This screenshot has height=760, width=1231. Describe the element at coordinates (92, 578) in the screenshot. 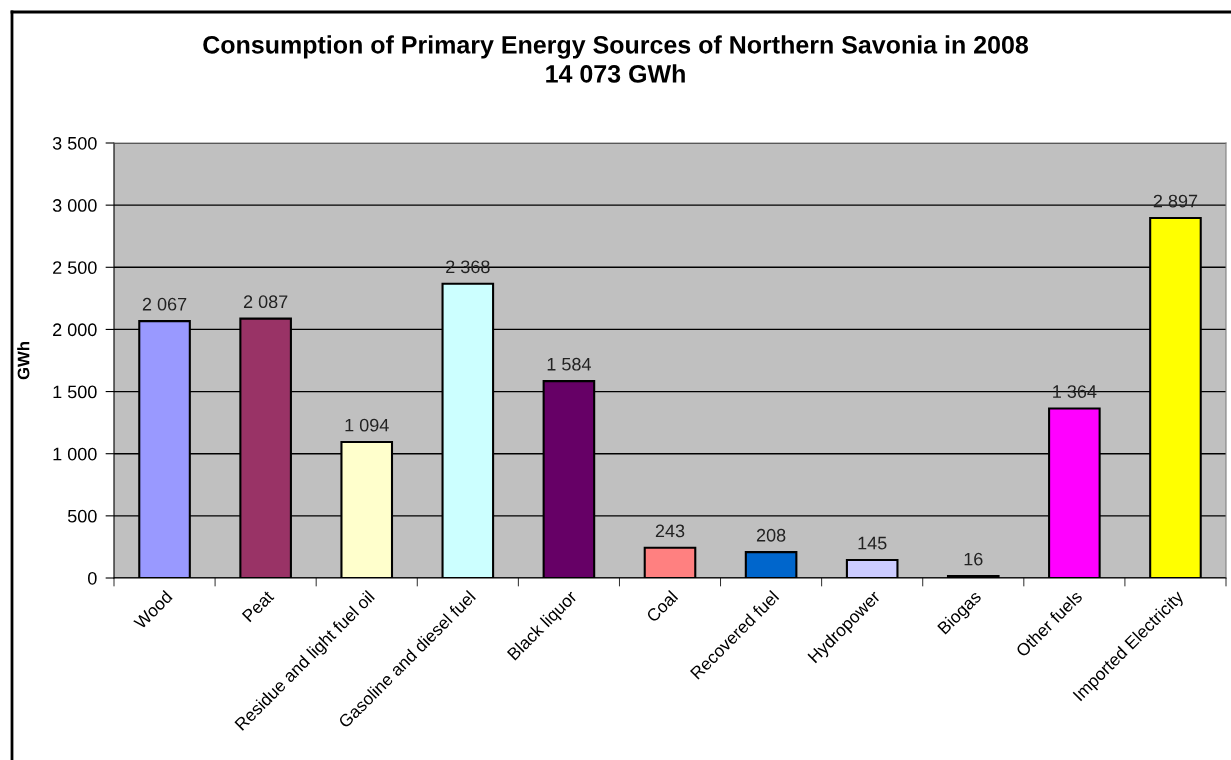

I see `y-tick-label: 0` at that location.